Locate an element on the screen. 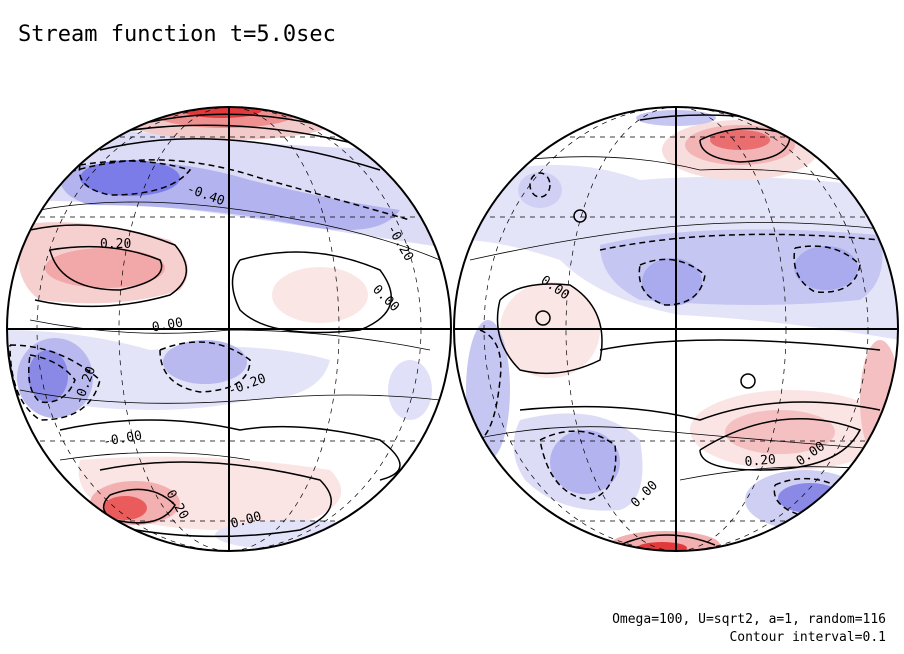 Image resolution: width=904 pixels, height=654 pixels. plot-title: Stream function t=5.0sec is located at coordinates (177, 34).